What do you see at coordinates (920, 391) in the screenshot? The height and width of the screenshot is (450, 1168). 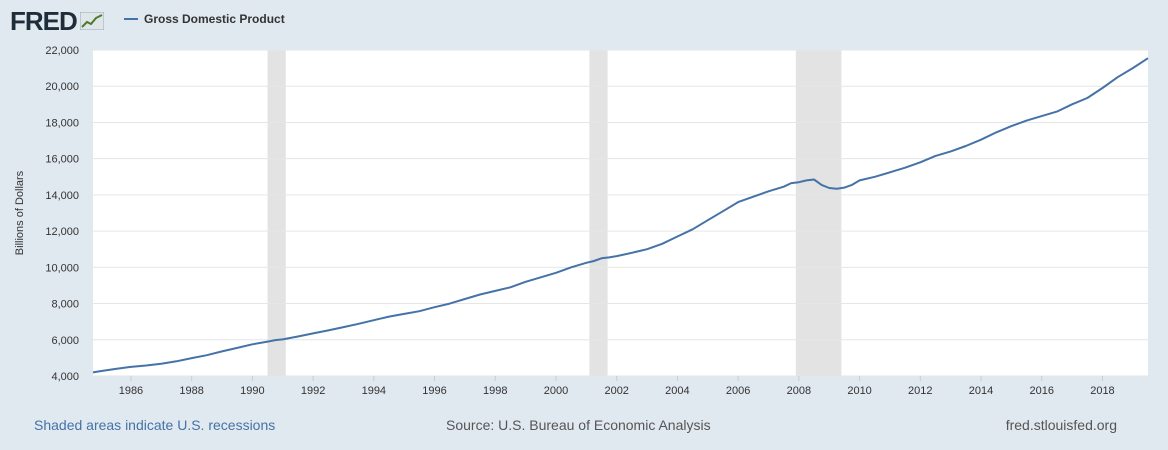 I see `x-tick-label: 2012` at bounding box center [920, 391].